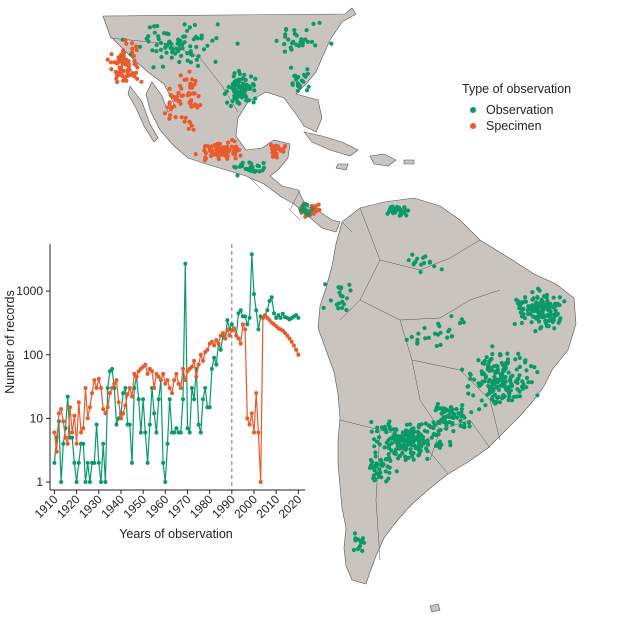 Image resolution: width=624 pixels, height=621 pixels. I want to click on y-tick-label: 100, so click(33, 355).